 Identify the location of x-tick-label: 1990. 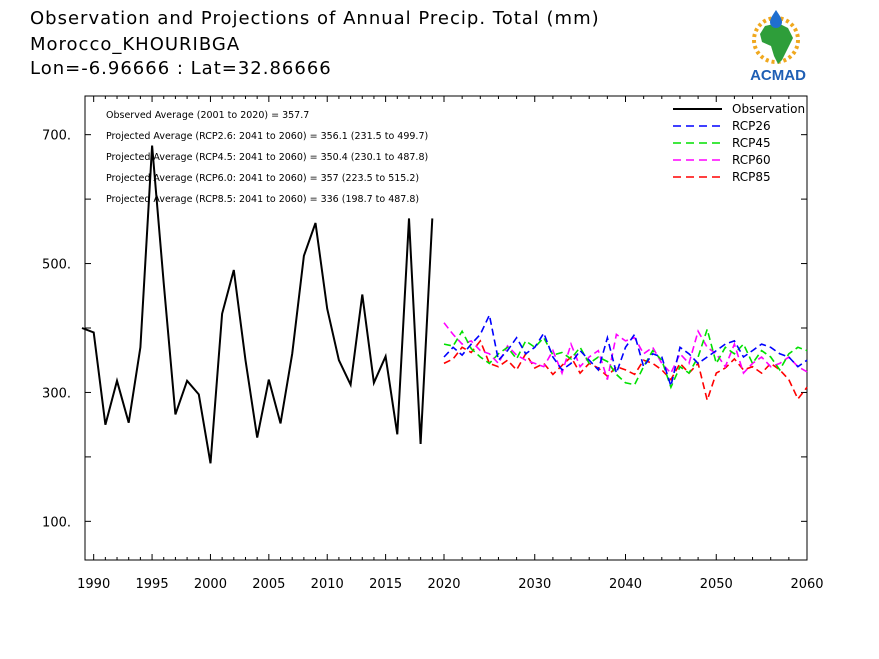
(93, 584).